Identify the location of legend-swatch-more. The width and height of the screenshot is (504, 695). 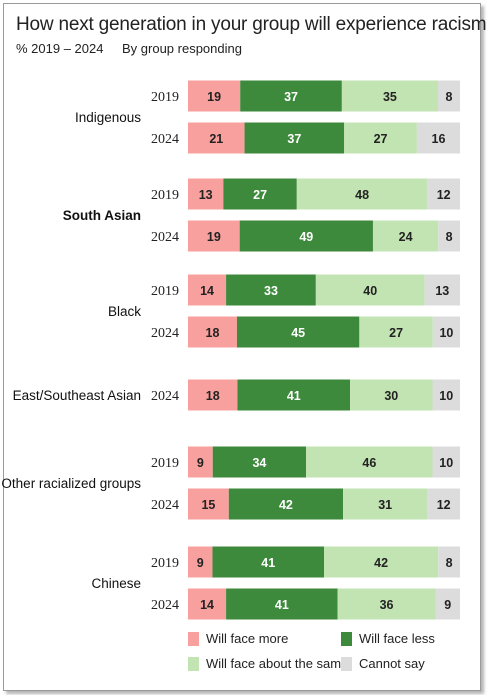
(193, 639).